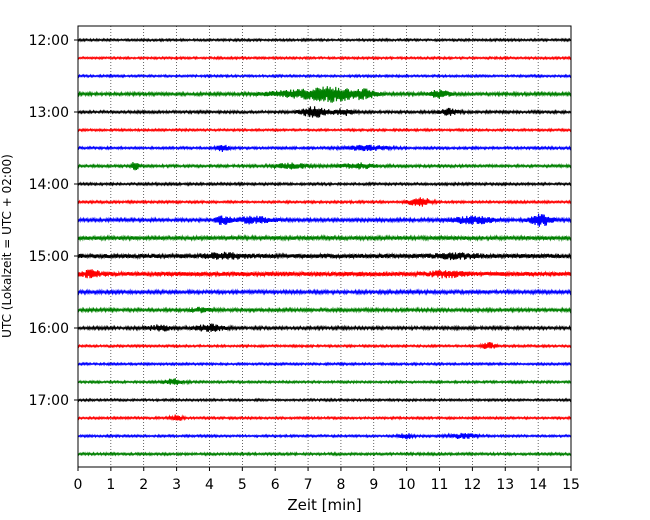 The image size is (650, 520). What do you see at coordinates (407, 485) in the screenshot?
I see `x-tick-label: 10` at bounding box center [407, 485].